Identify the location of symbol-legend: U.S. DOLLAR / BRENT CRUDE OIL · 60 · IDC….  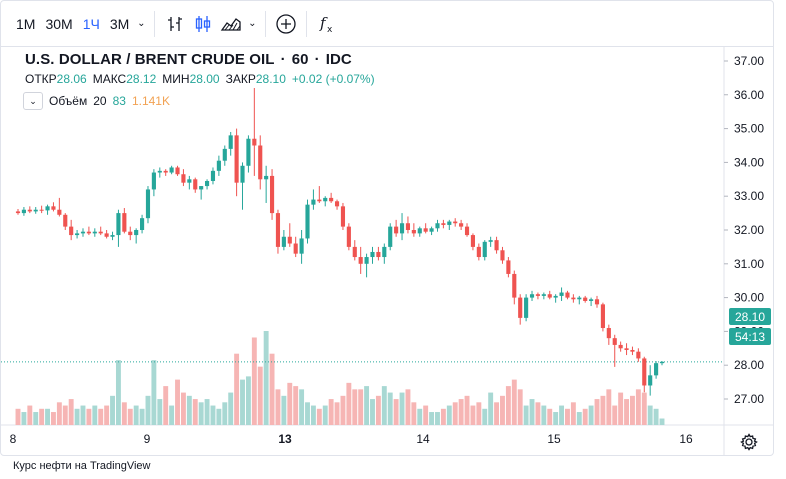
(199, 80).